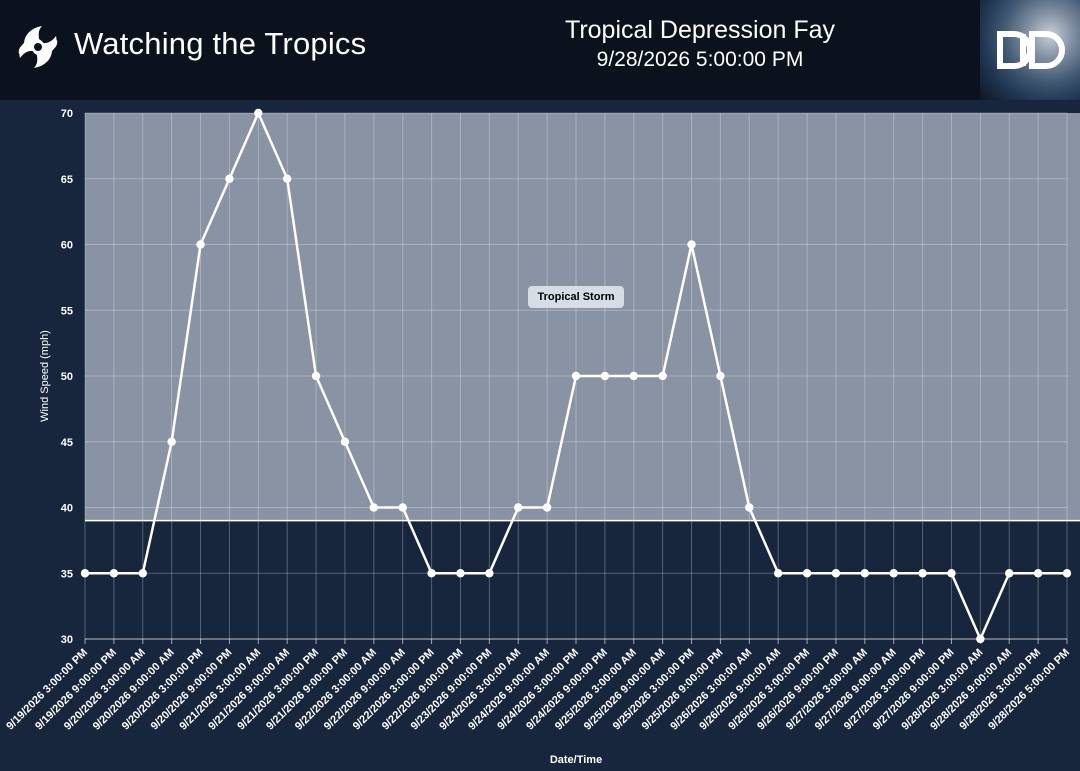 The width and height of the screenshot is (1080, 771). I want to click on y-tick-label-0: 30, so click(67, 640).